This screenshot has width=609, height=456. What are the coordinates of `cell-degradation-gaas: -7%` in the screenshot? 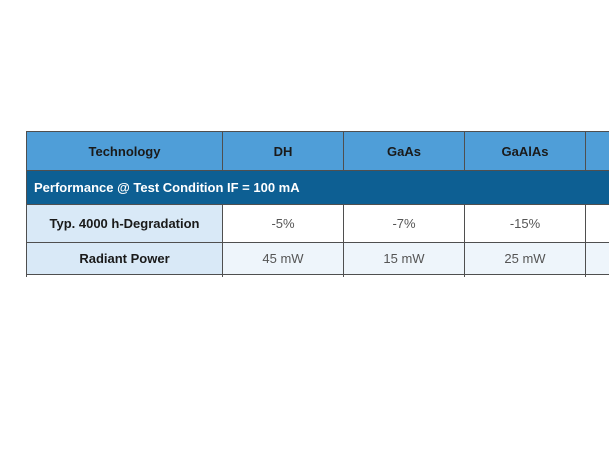 It's located at (404, 223).